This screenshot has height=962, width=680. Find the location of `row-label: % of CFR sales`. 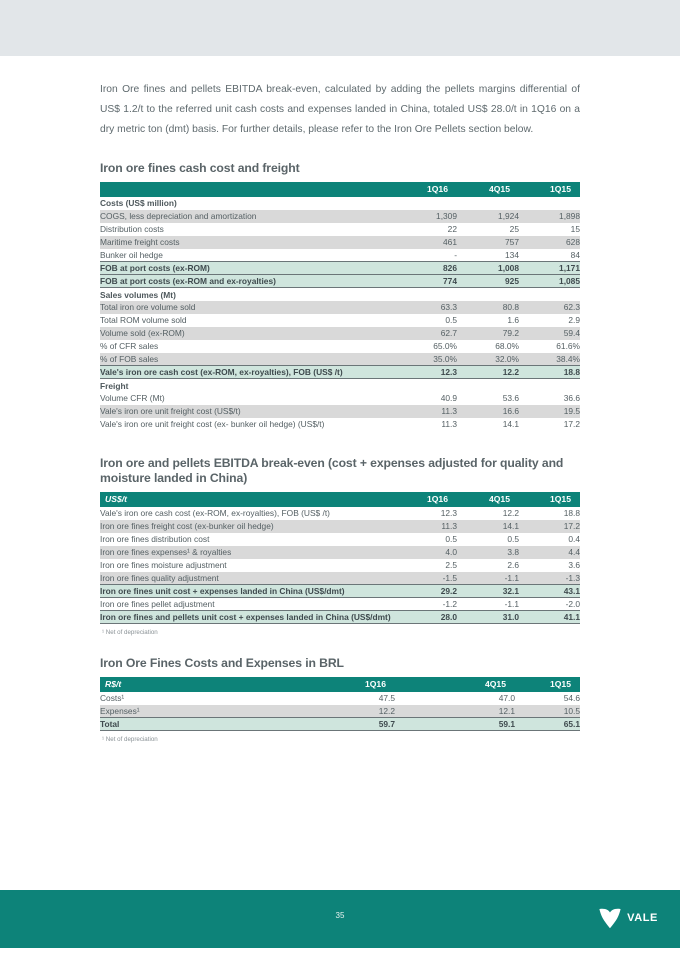

row-label: % of CFR sales is located at coordinates (129, 346).